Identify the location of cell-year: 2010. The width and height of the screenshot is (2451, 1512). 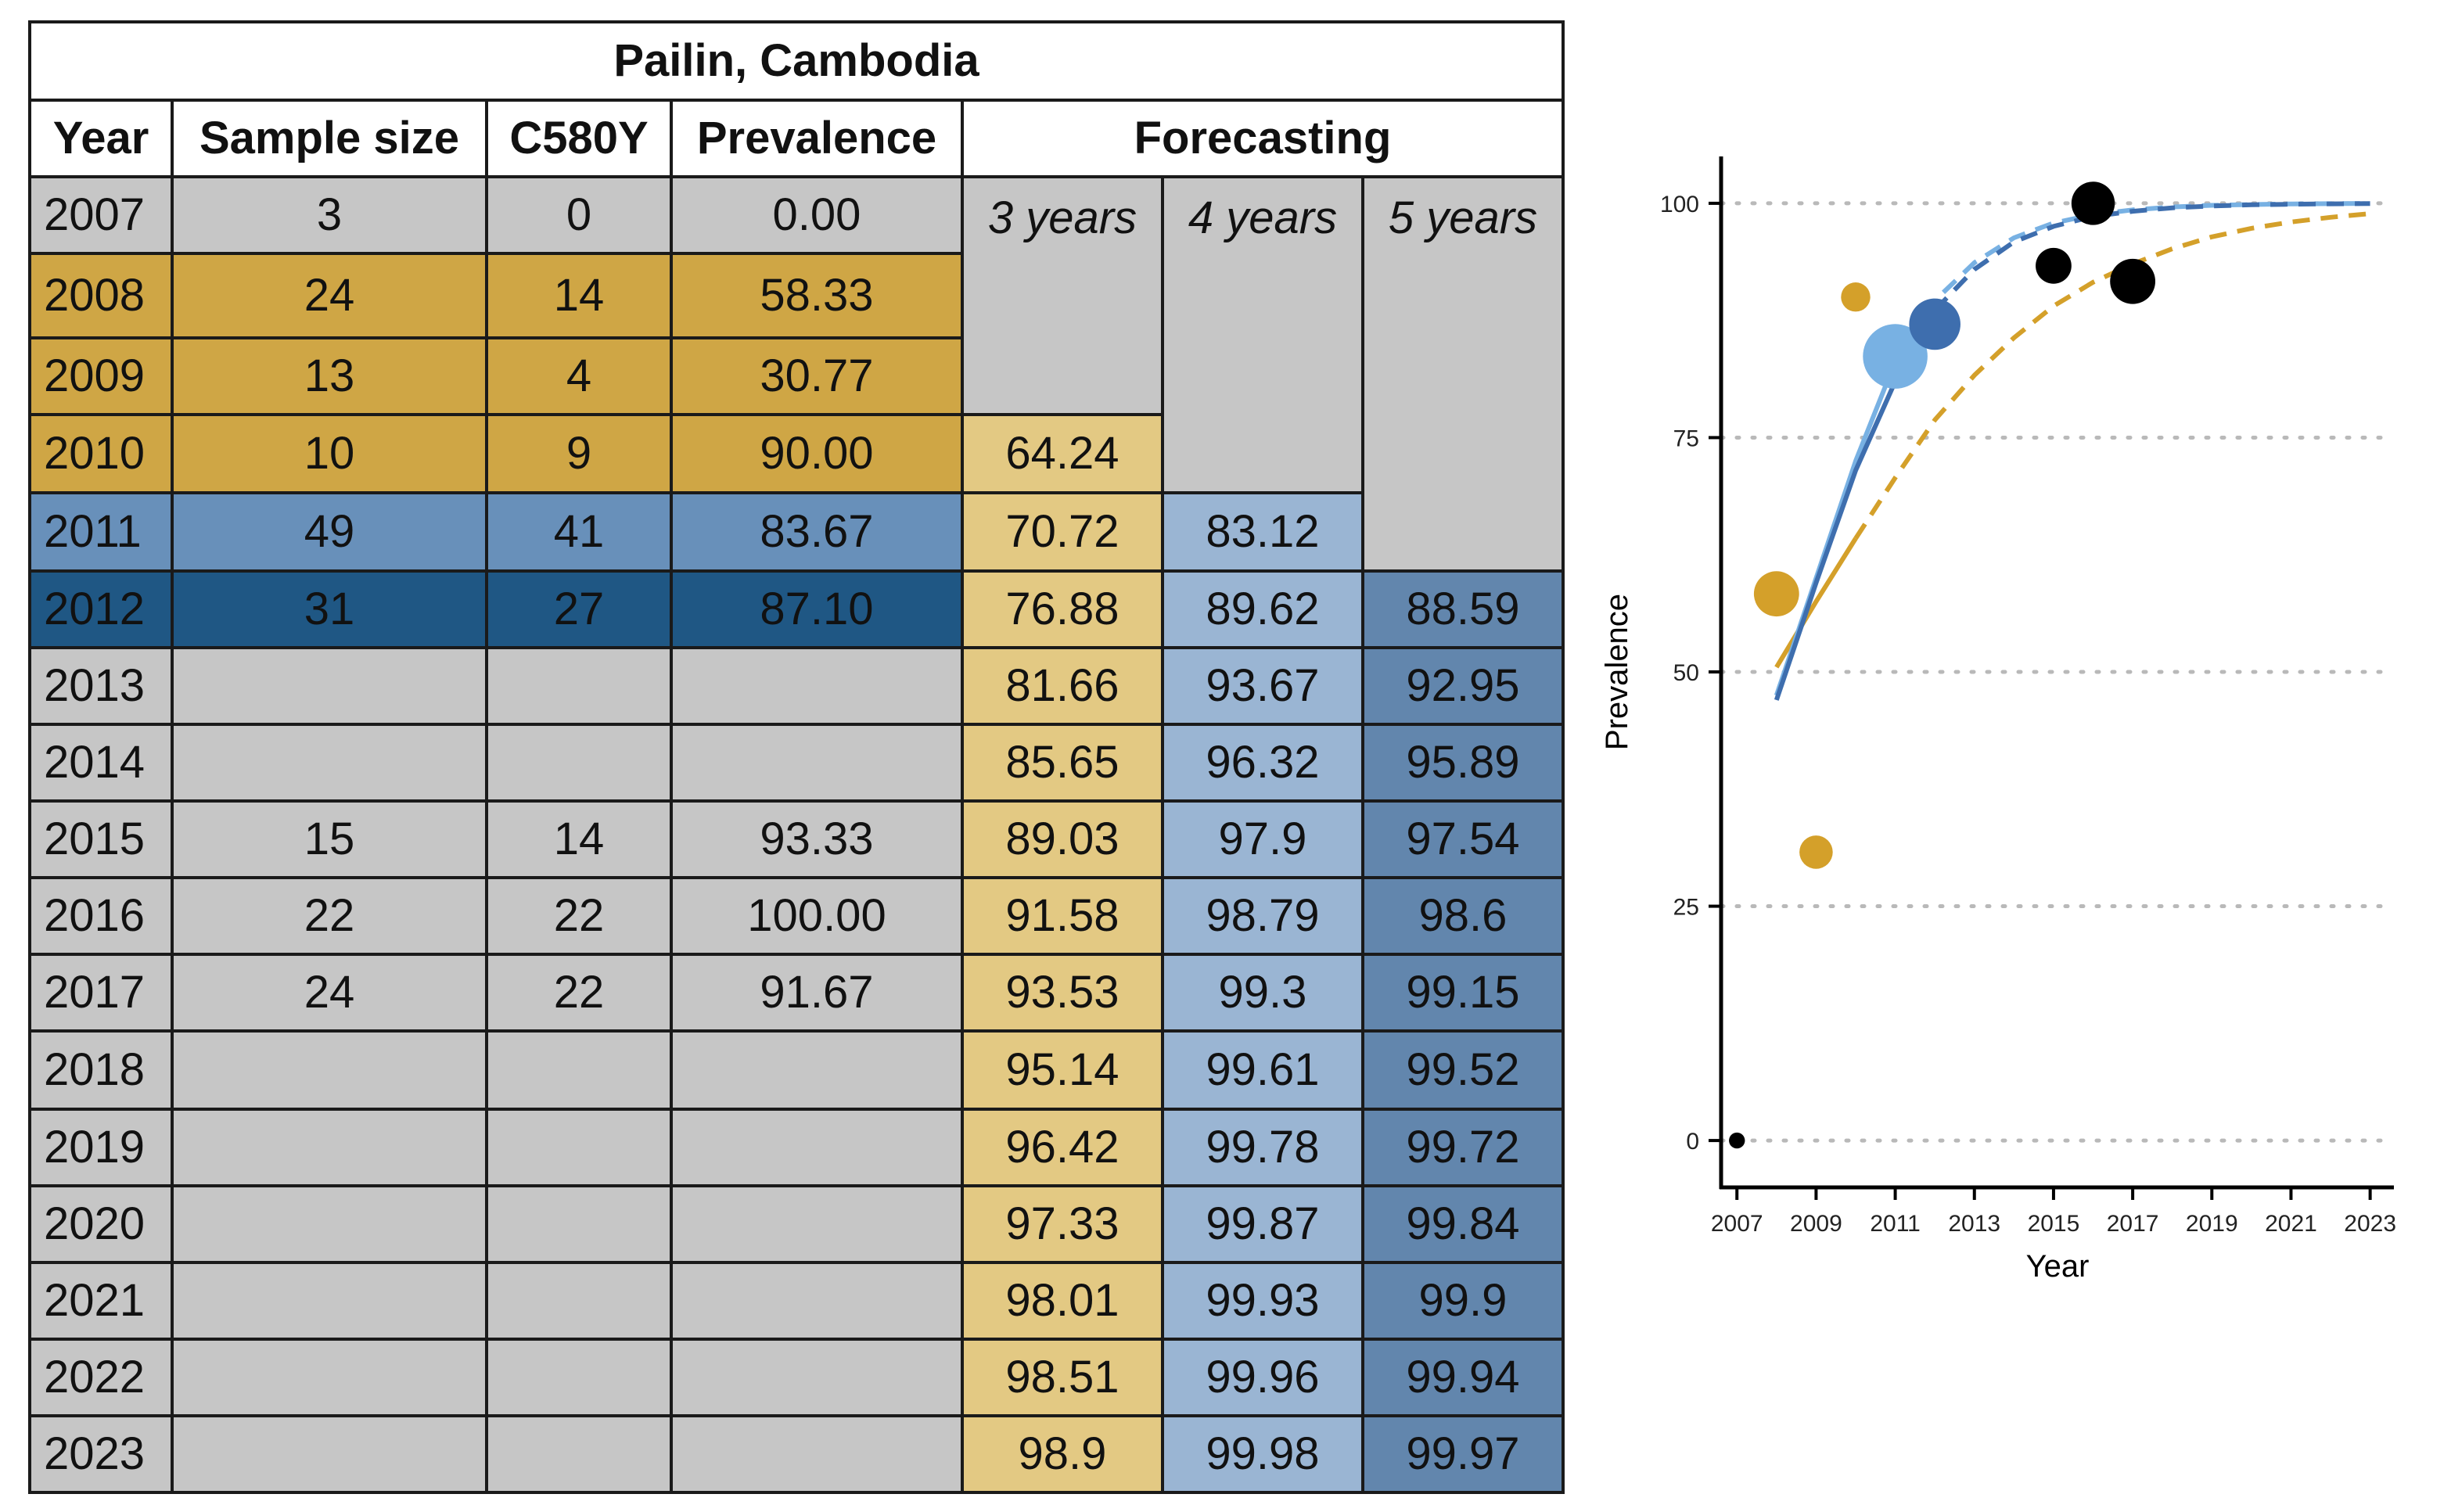
(101, 453).